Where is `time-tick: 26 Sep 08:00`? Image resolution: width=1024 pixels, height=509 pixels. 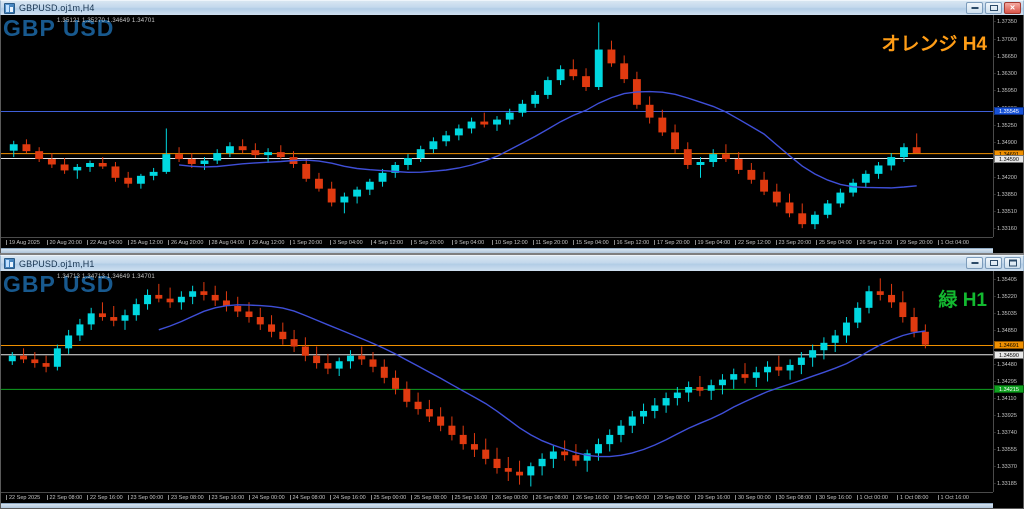
time-tick: 26 Sep 08:00 is located at coordinates (550, 498).